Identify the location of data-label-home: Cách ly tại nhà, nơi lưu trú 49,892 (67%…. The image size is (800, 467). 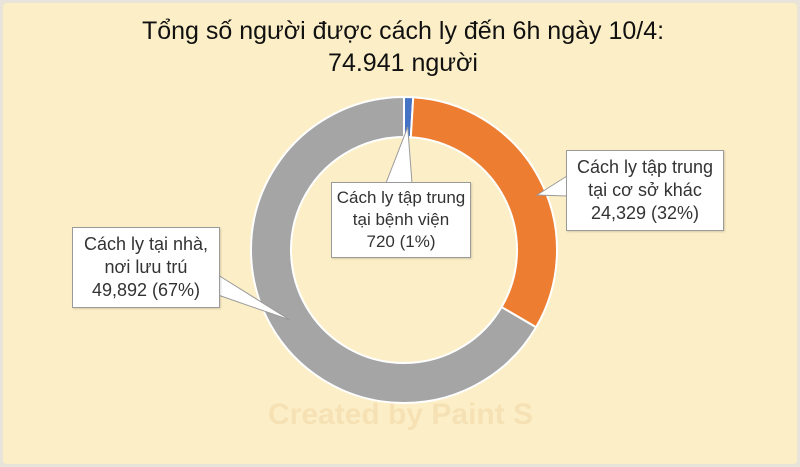
(146, 267).